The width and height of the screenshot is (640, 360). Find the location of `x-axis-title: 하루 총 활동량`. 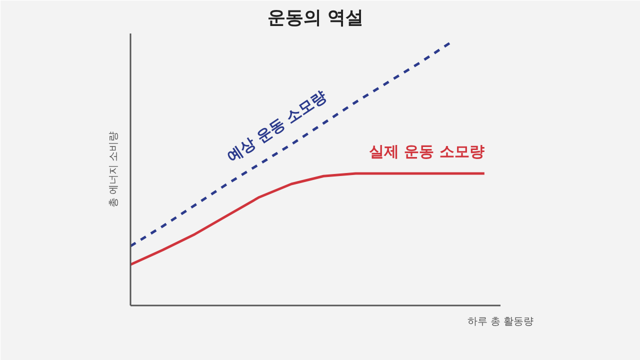

x-axis-title: 하루 총 활동량 is located at coordinates (500, 322).